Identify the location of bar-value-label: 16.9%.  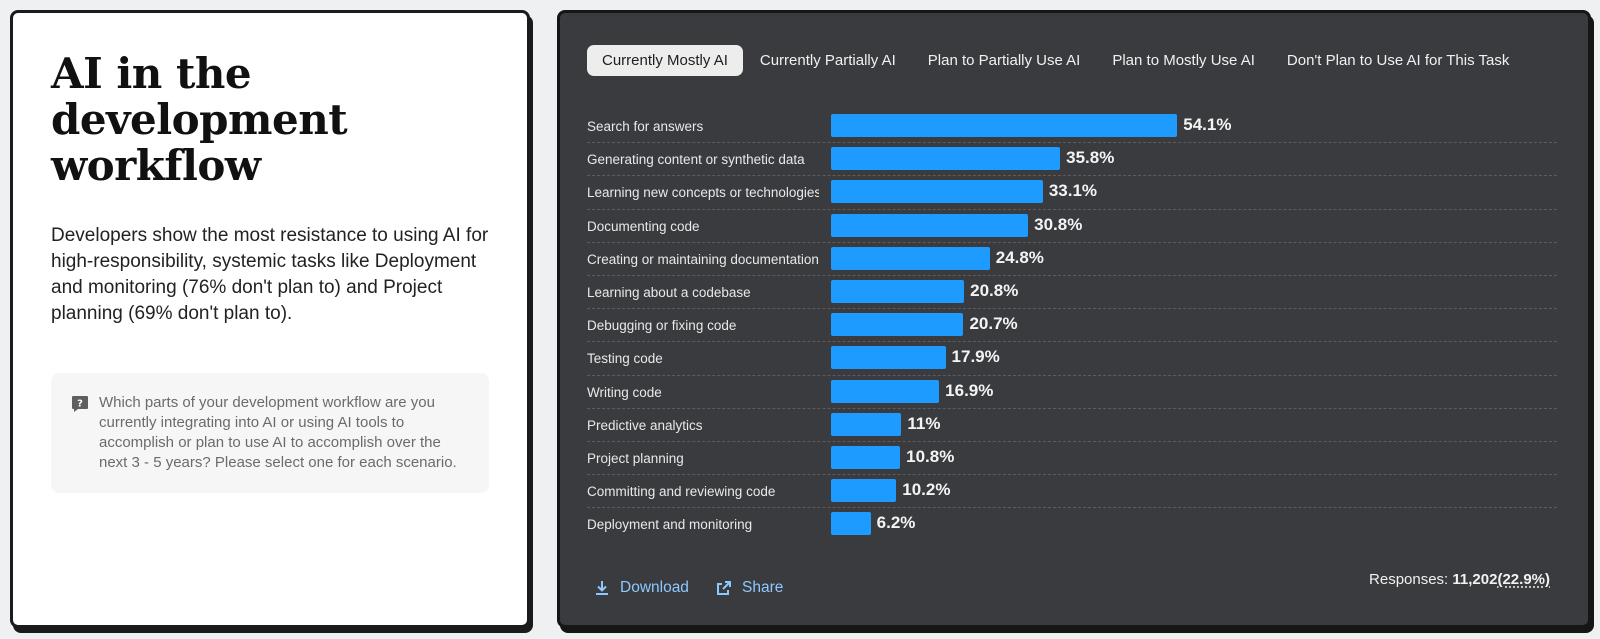
(969, 390).